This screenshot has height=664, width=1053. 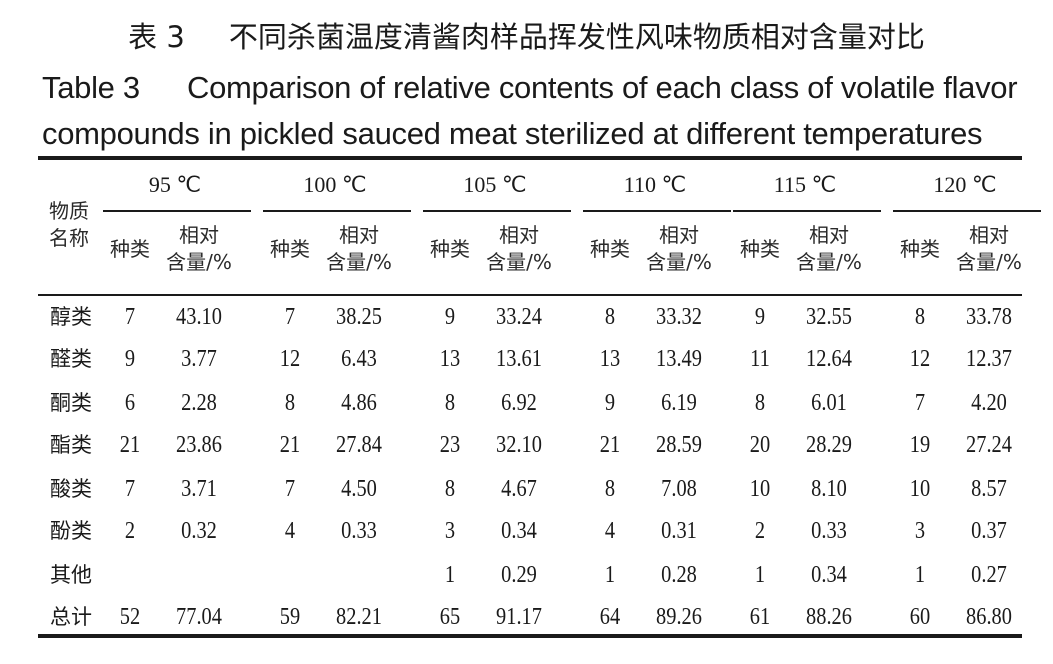 What do you see at coordinates (760, 359) in the screenshot?
I see `cell-kinds-count: 11` at bounding box center [760, 359].